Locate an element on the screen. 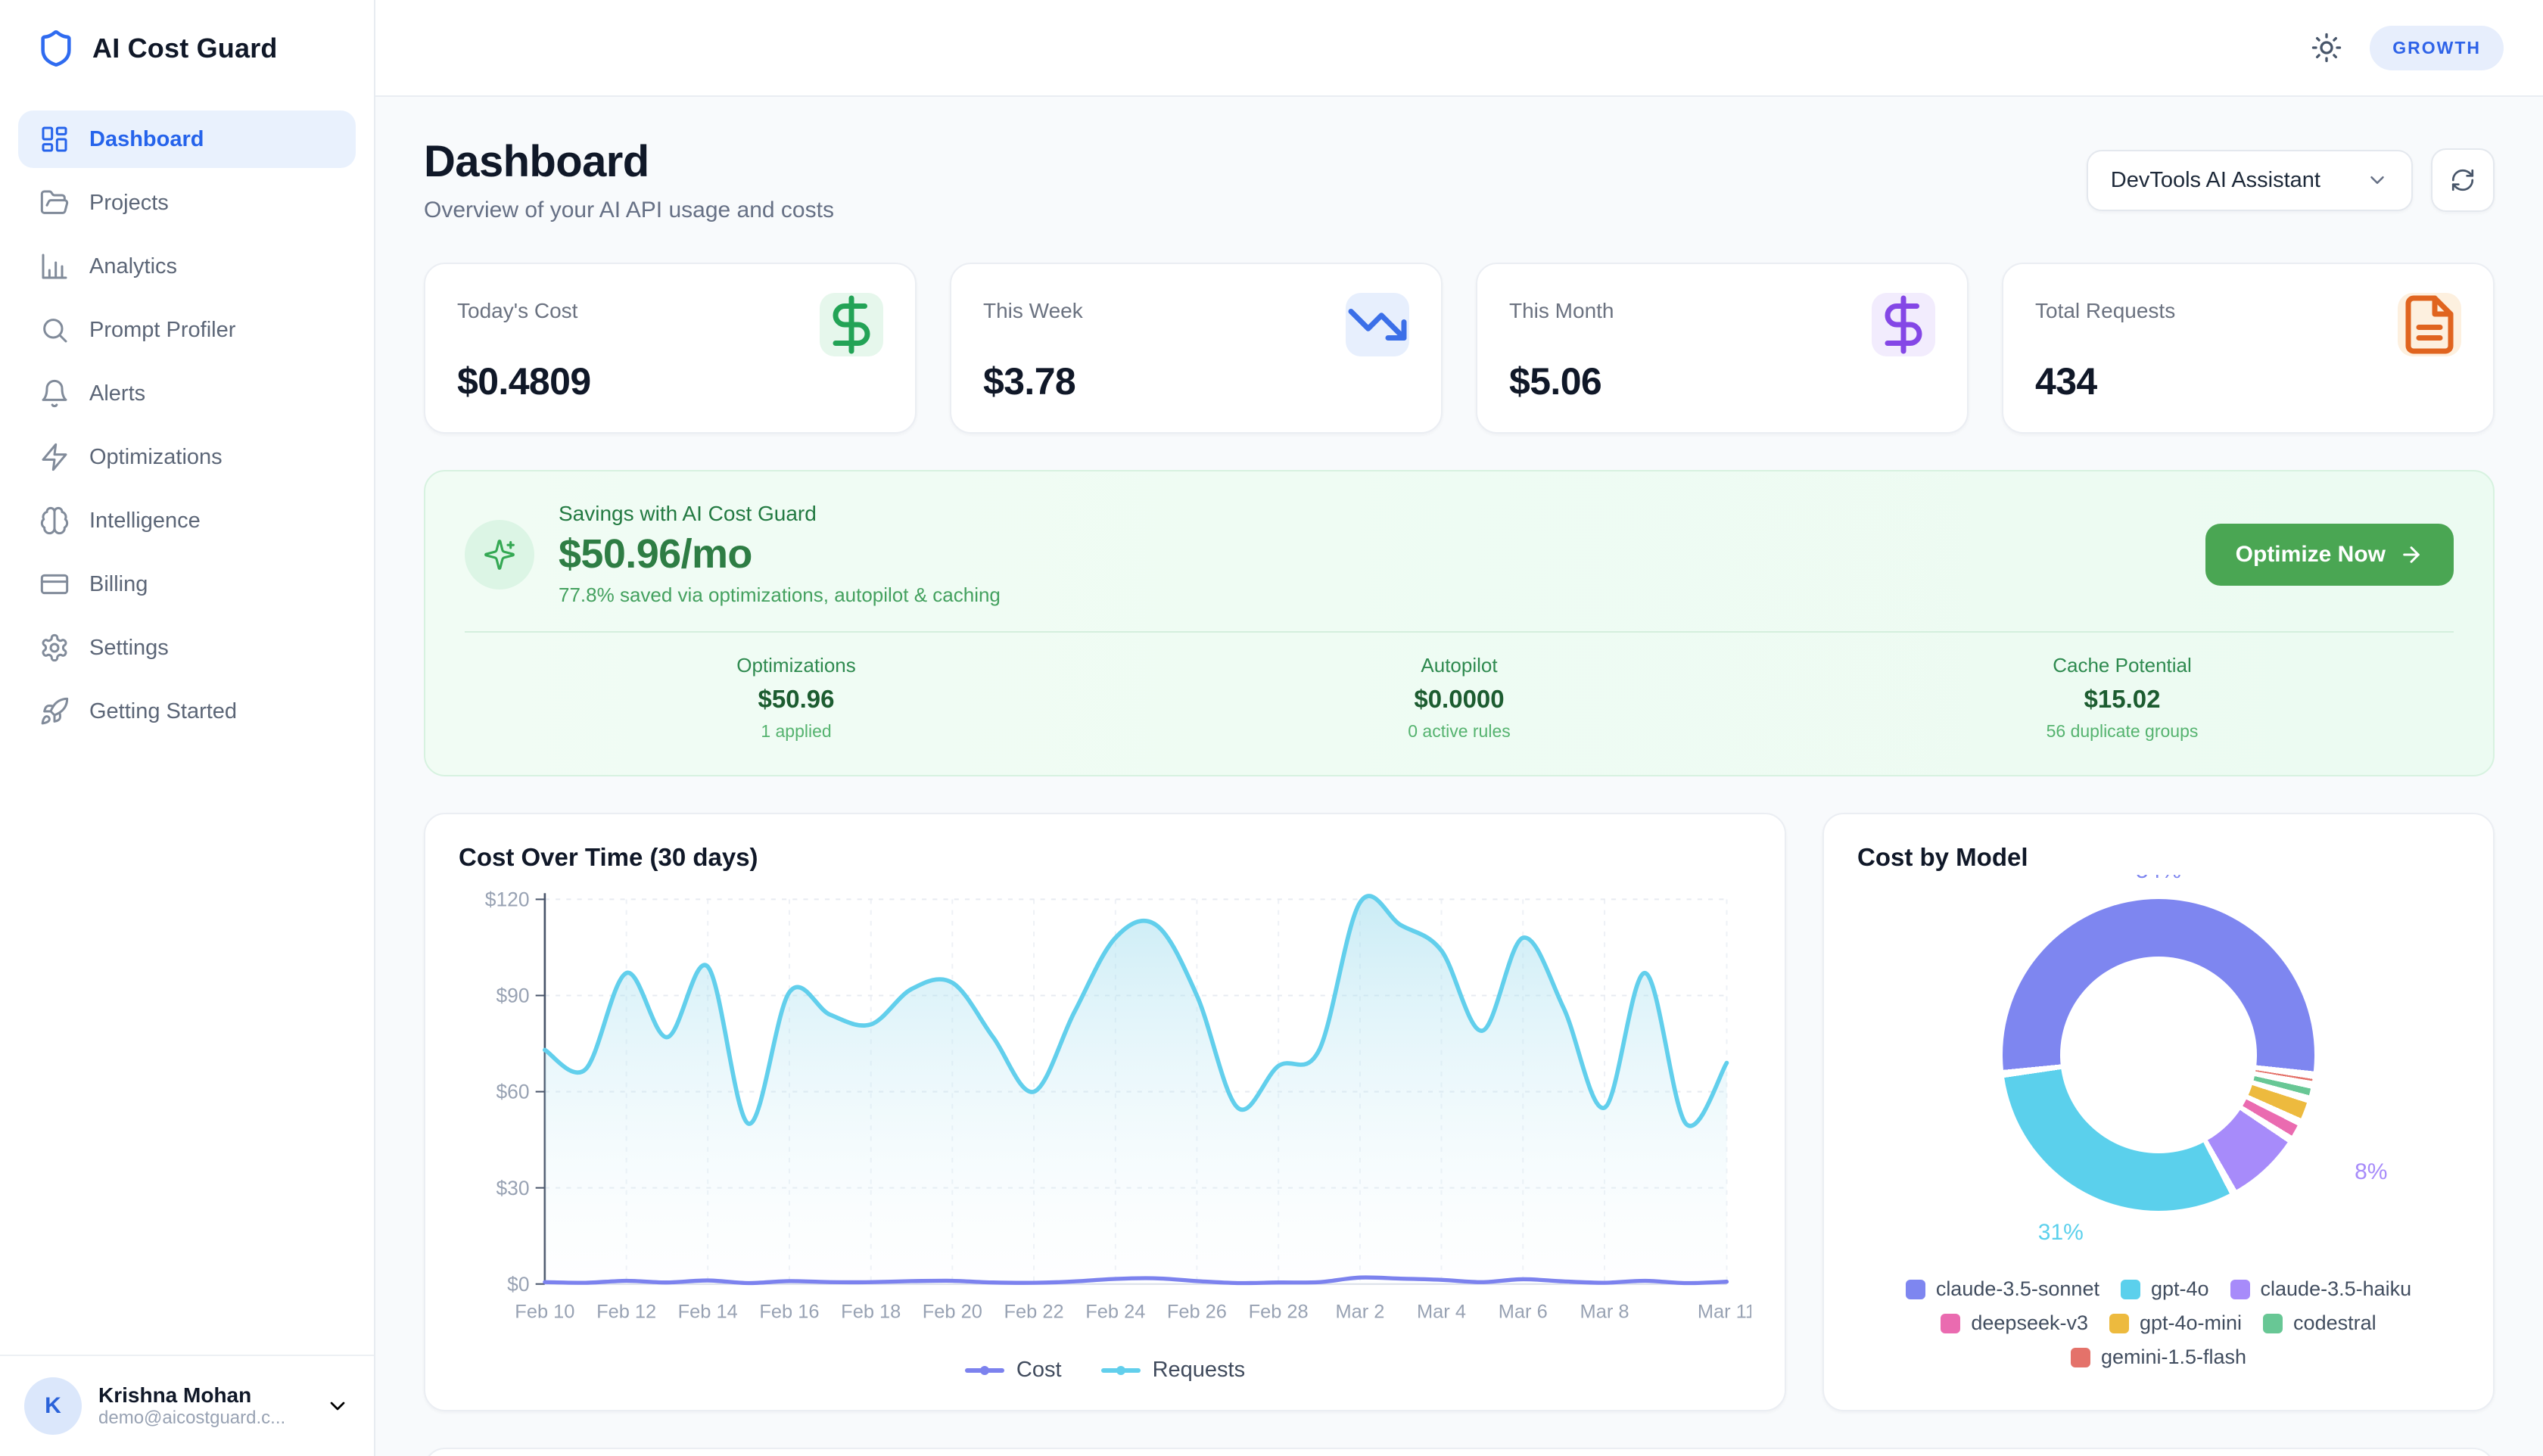 Image resolution: width=2543 pixels, height=1456 pixels. sidebar-item-analytics: Analytics is located at coordinates (187, 266).